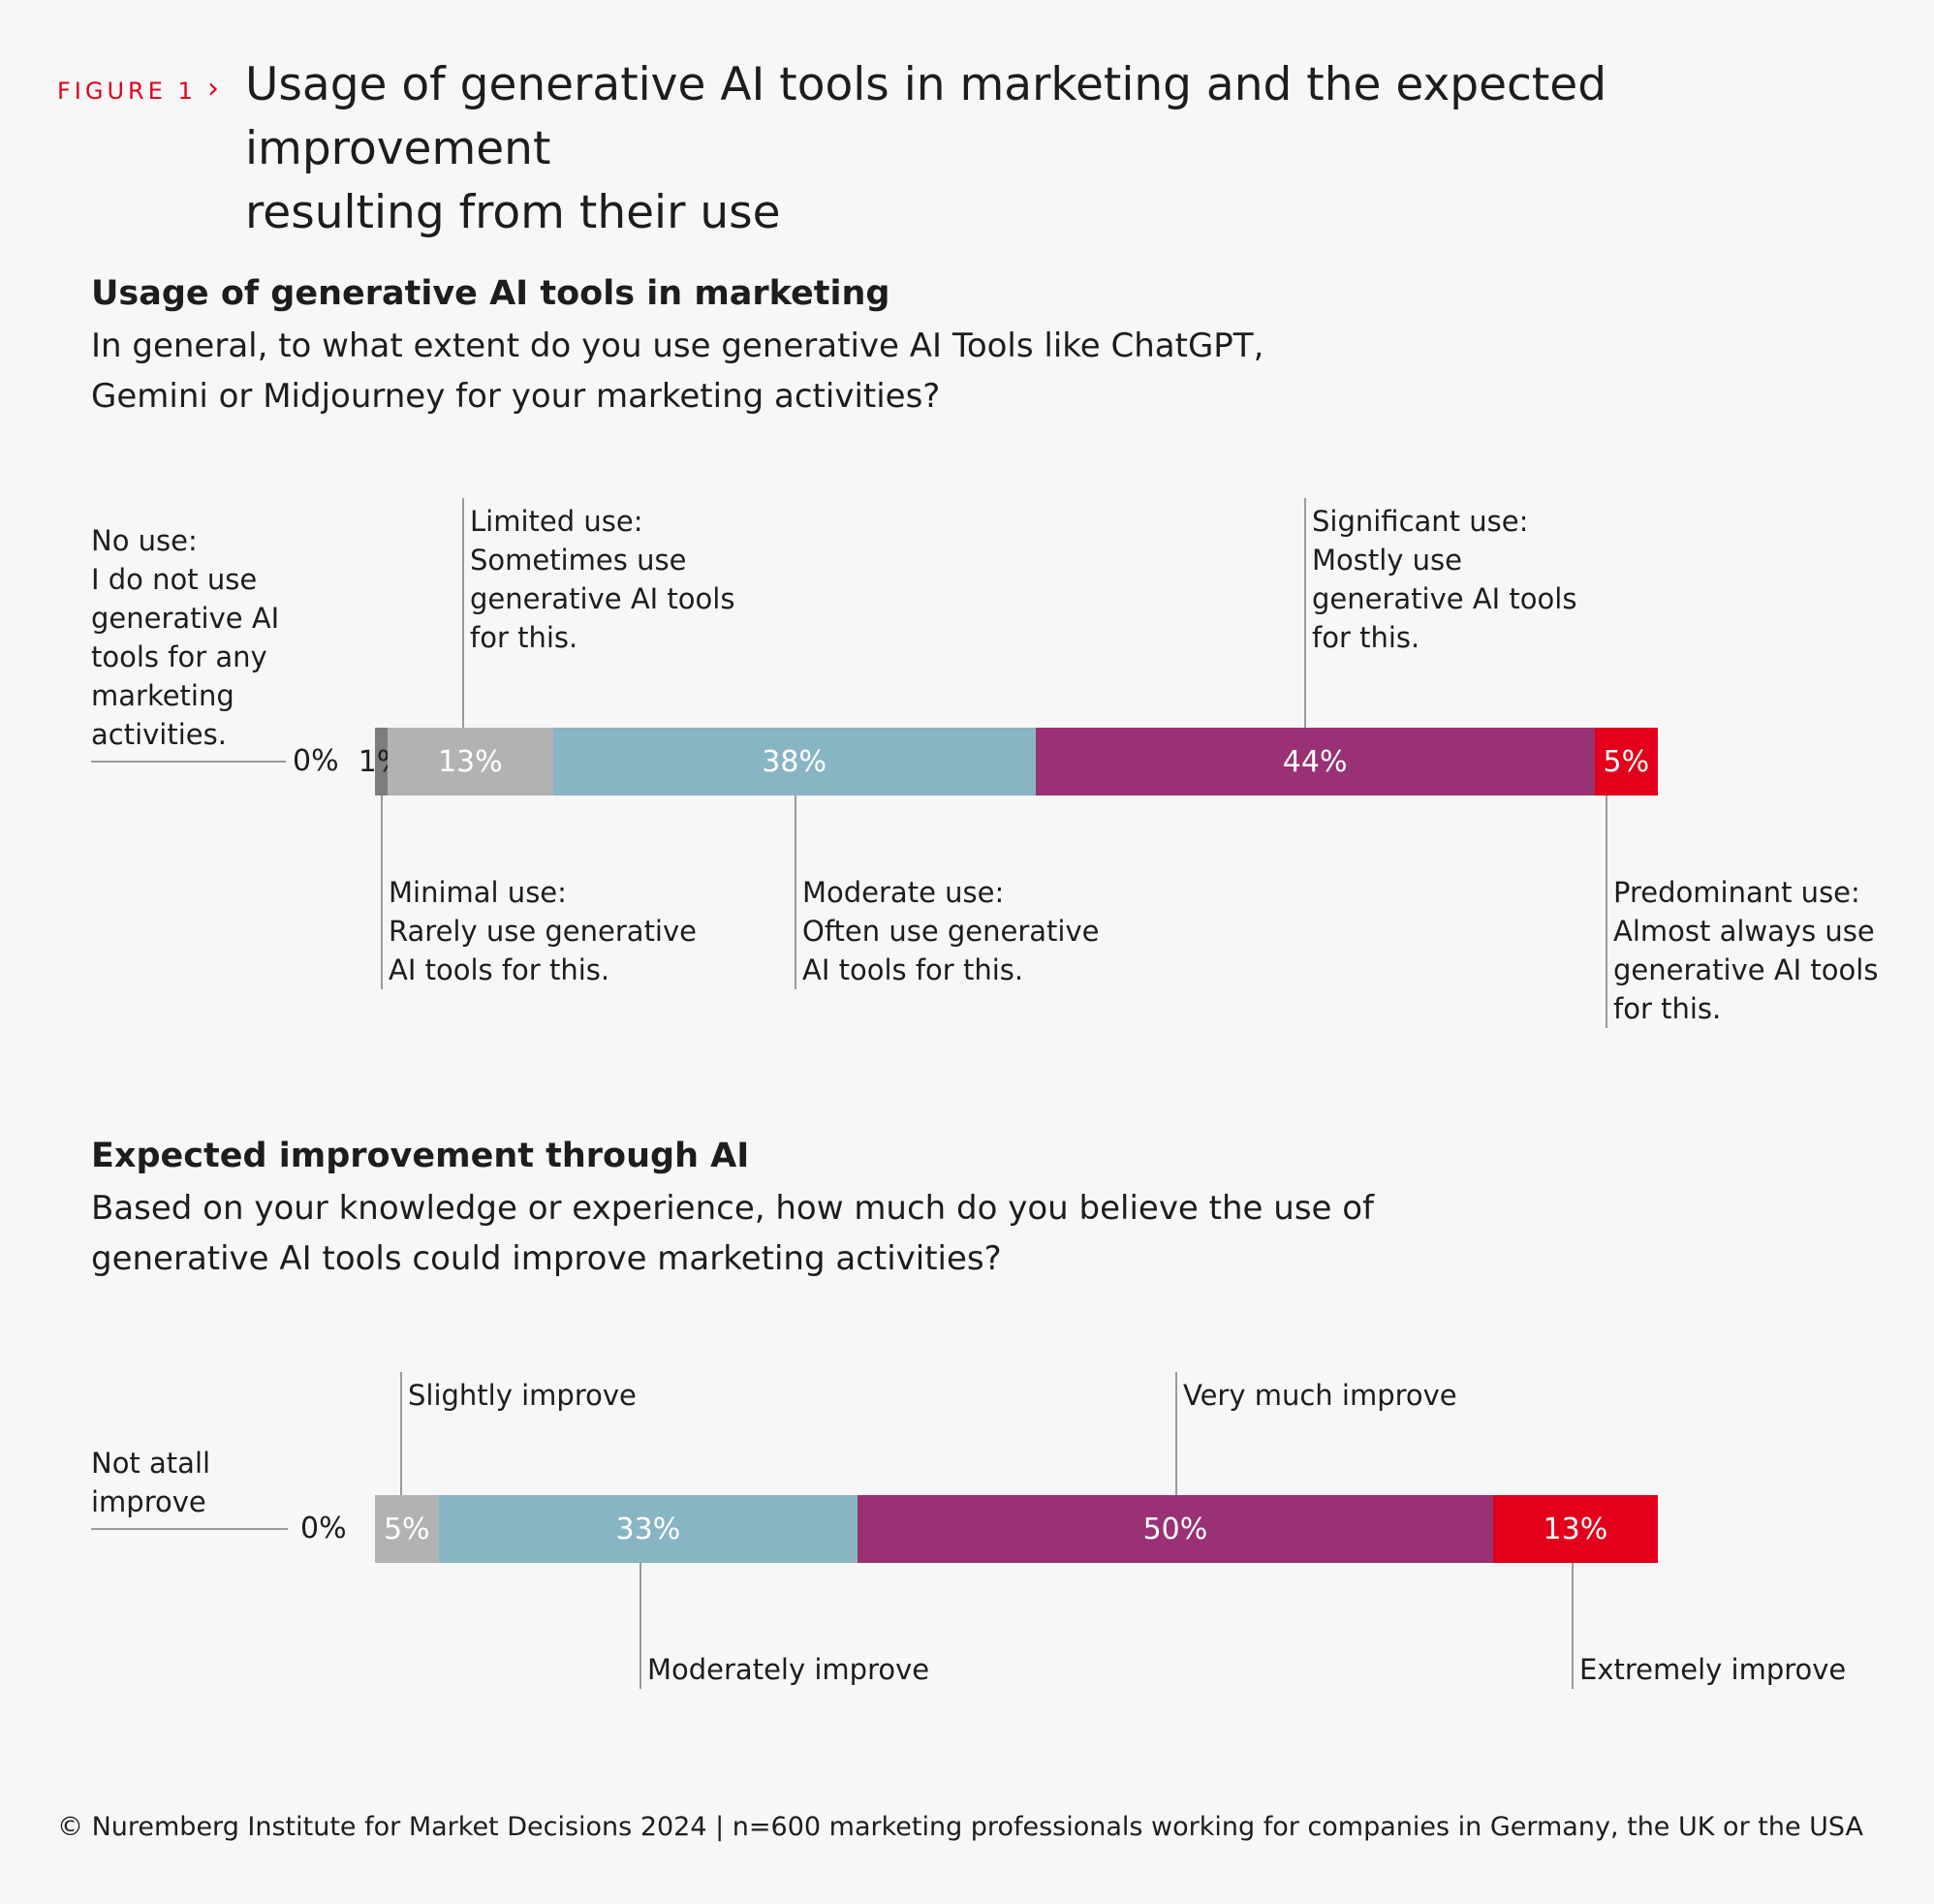 This screenshot has height=1904, width=1934. Describe the element at coordinates (151, 1483) in the screenshot. I see `category-label-not-at-all: Not atall improve` at that location.